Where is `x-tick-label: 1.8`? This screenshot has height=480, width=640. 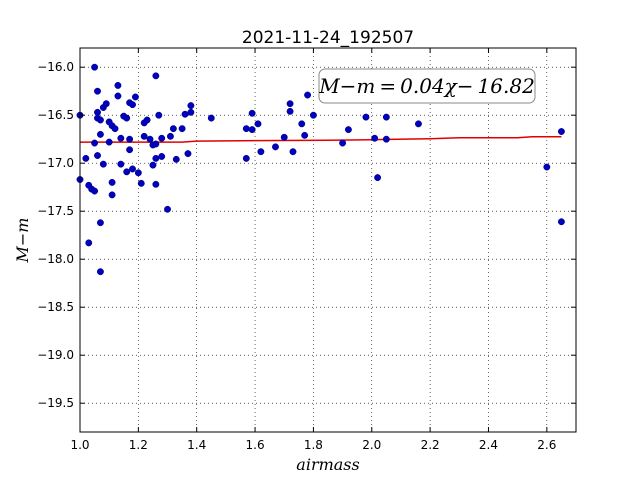 x-tick-label: 1.8 is located at coordinates (313, 445).